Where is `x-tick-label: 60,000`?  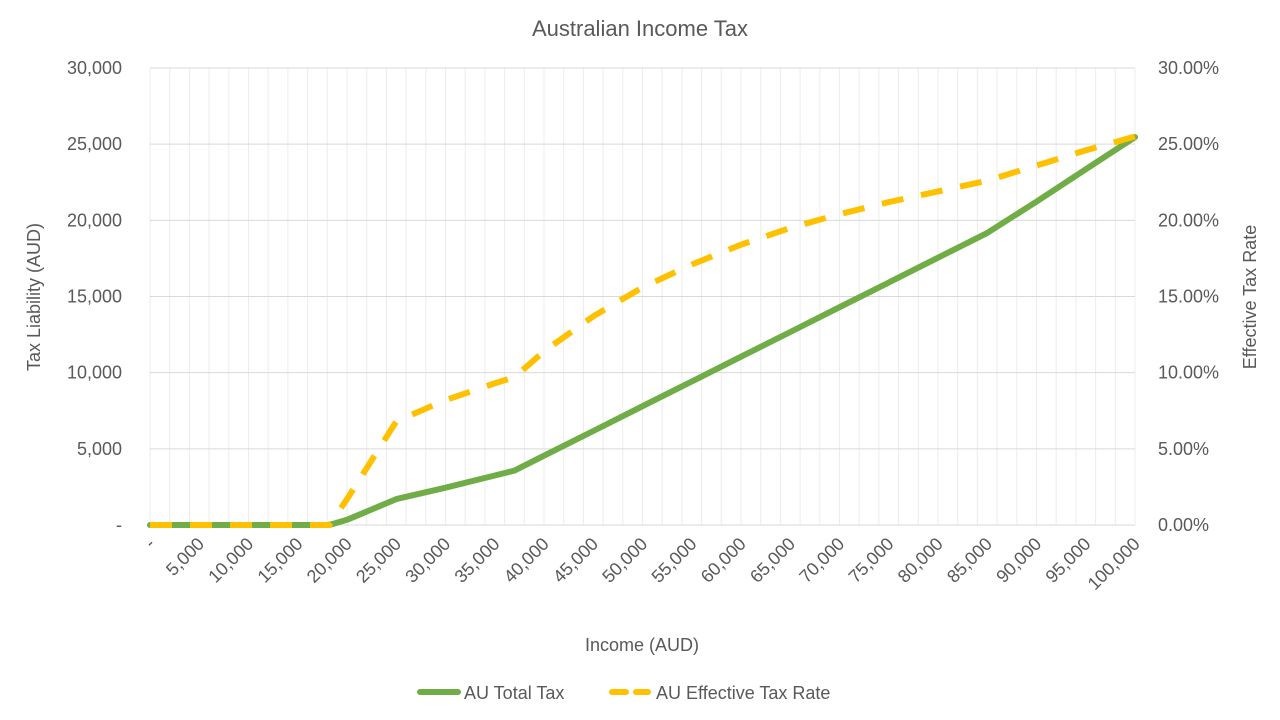
x-tick-label: 60,000 is located at coordinates (723, 560).